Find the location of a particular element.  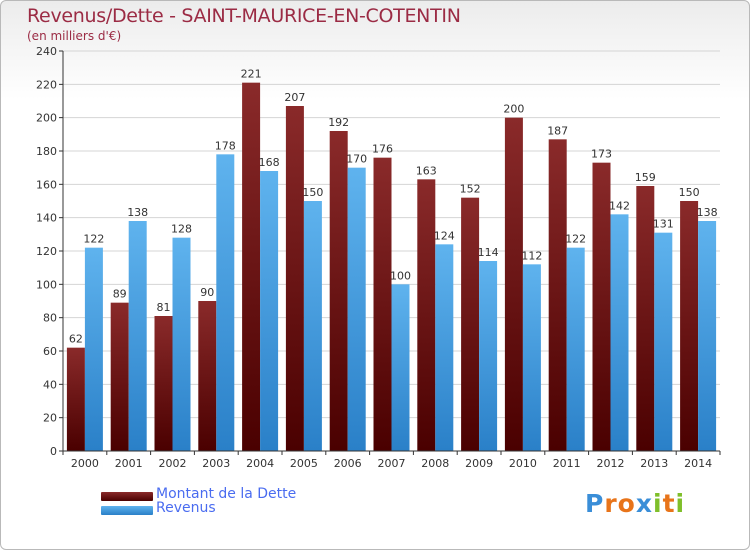

x-tick-label: 2005 is located at coordinates (304, 463).